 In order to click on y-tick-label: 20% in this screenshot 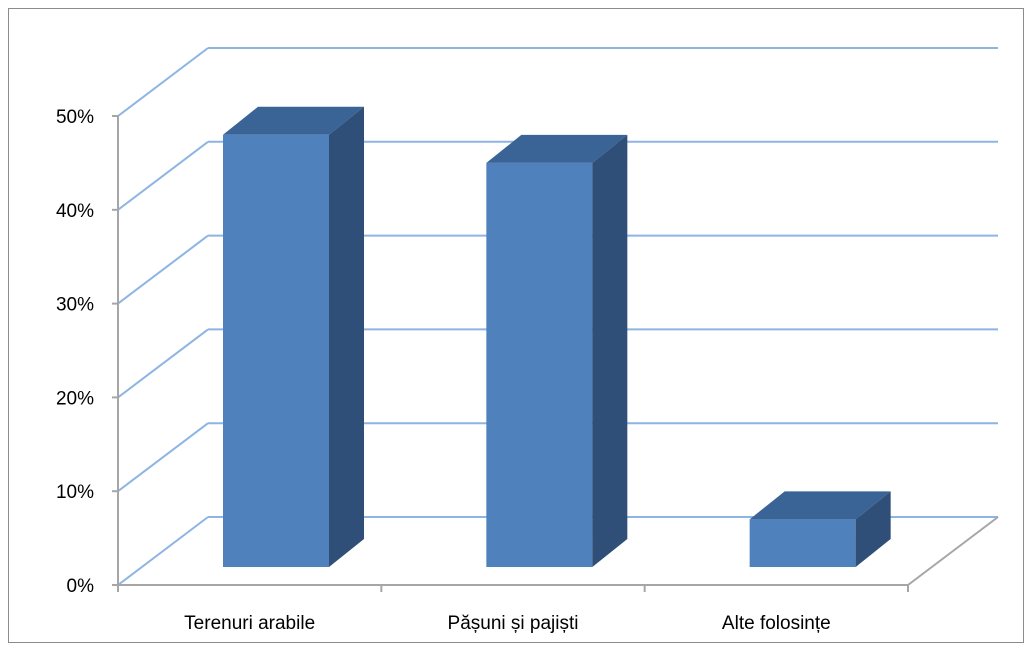, I will do `click(75, 398)`.